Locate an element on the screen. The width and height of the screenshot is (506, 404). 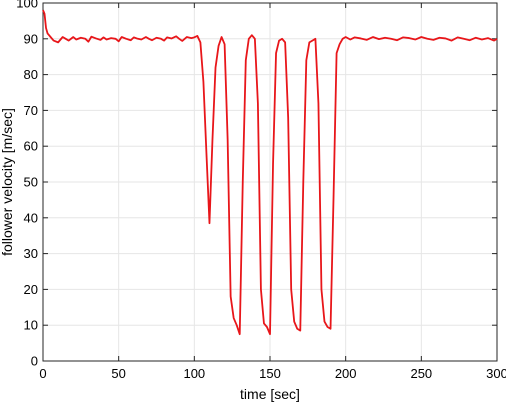
x-tick-label: 250 is located at coordinates (421, 373).